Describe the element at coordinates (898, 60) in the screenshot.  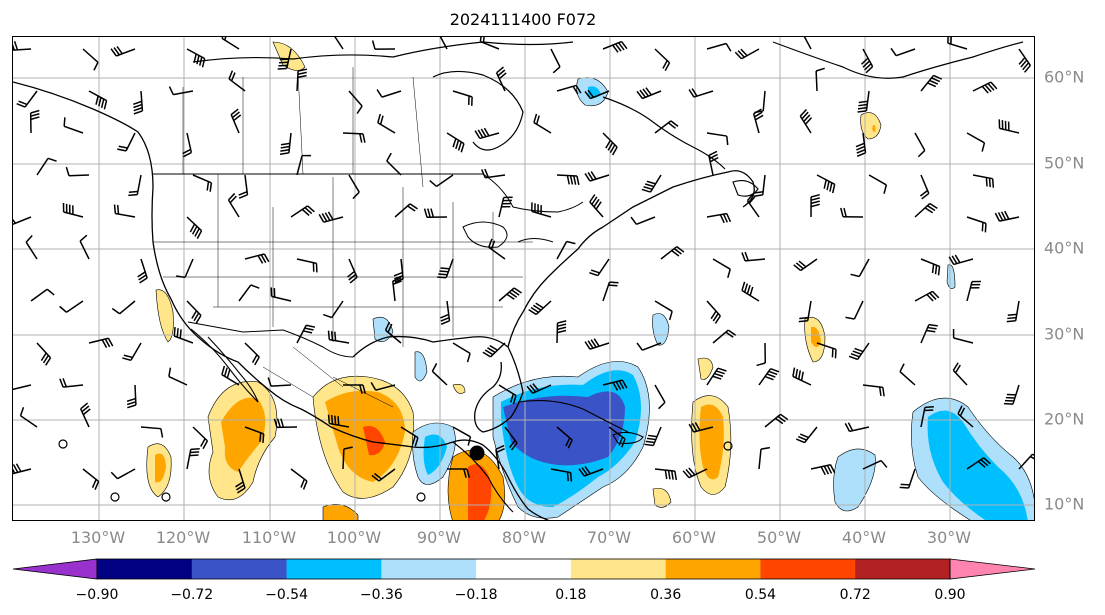
I see `greenland-coast` at that location.